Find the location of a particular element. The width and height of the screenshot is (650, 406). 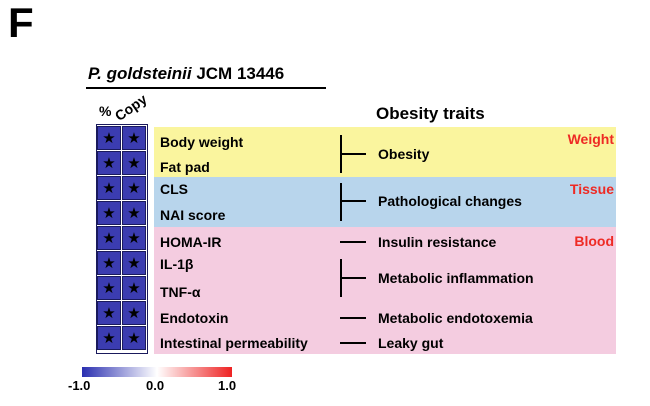

trait-label: NAI score is located at coordinates (193, 215).